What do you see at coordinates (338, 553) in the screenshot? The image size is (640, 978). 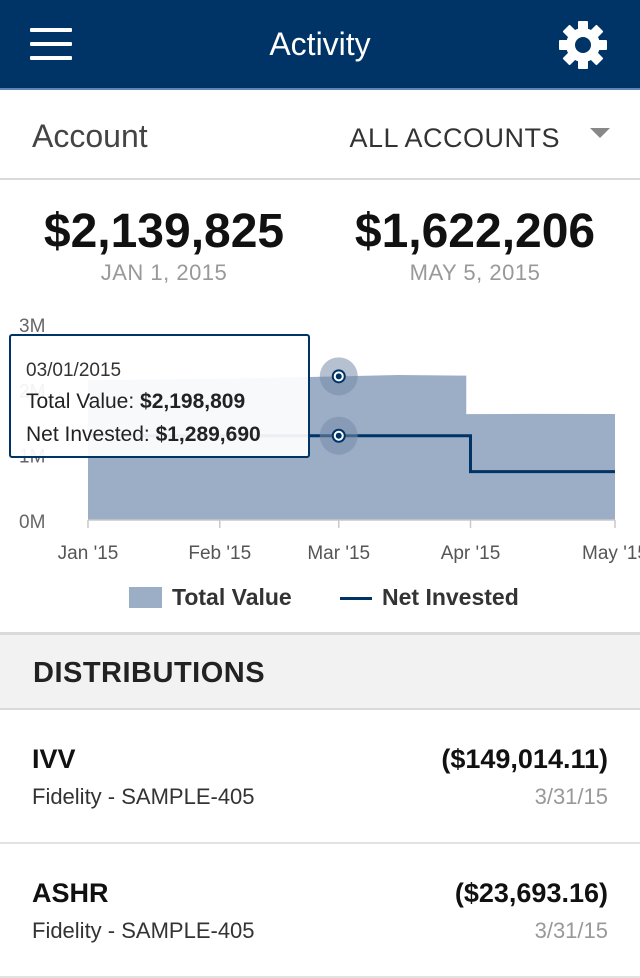 I see `x-tick-label: Mar '15` at bounding box center [338, 553].